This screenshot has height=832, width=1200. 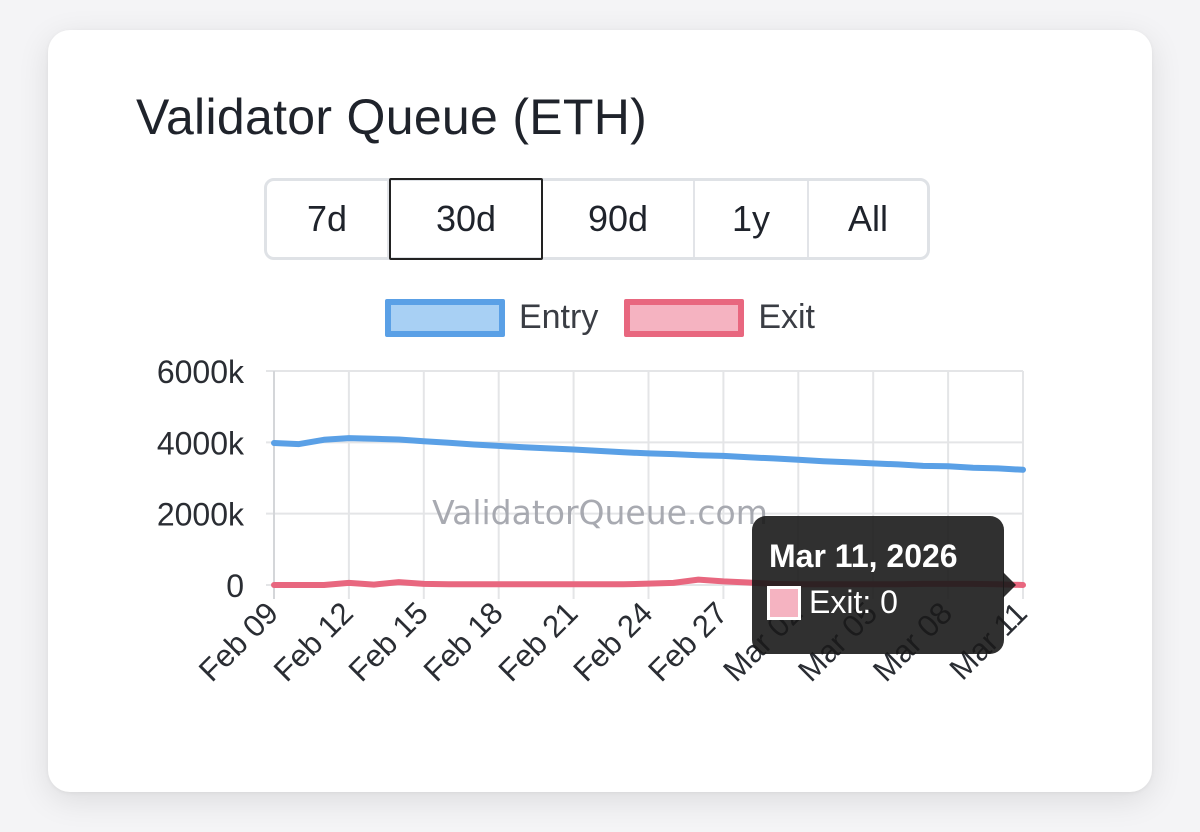 I want to click on range-button-all: All, so click(x=867, y=218).